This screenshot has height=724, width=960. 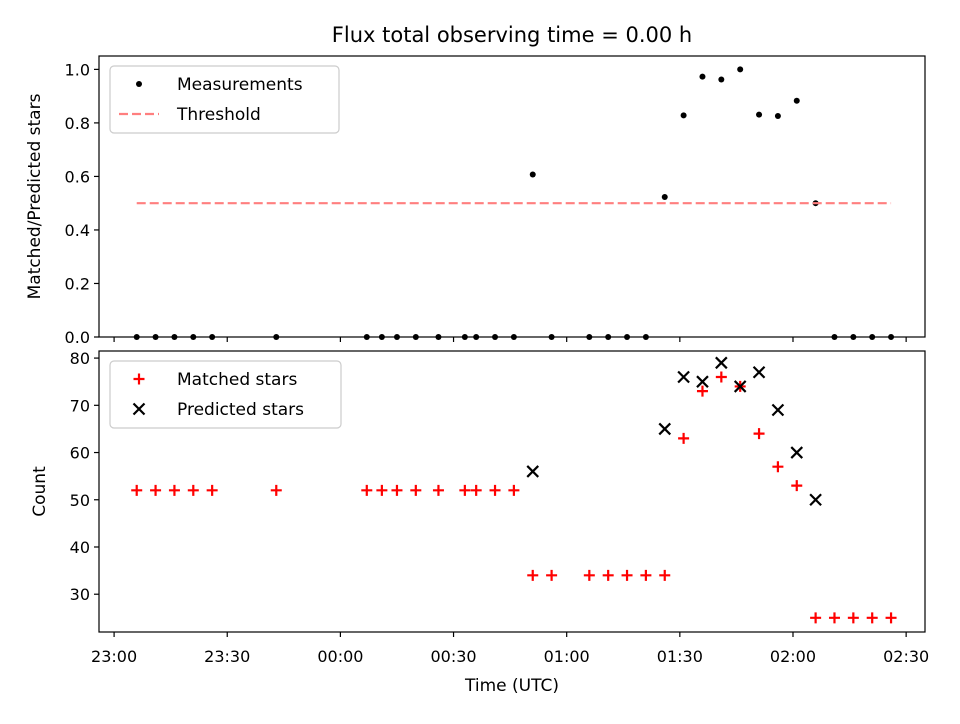 I want to click on x-tick-label-2: 00:00, so click(x=340, y=656).